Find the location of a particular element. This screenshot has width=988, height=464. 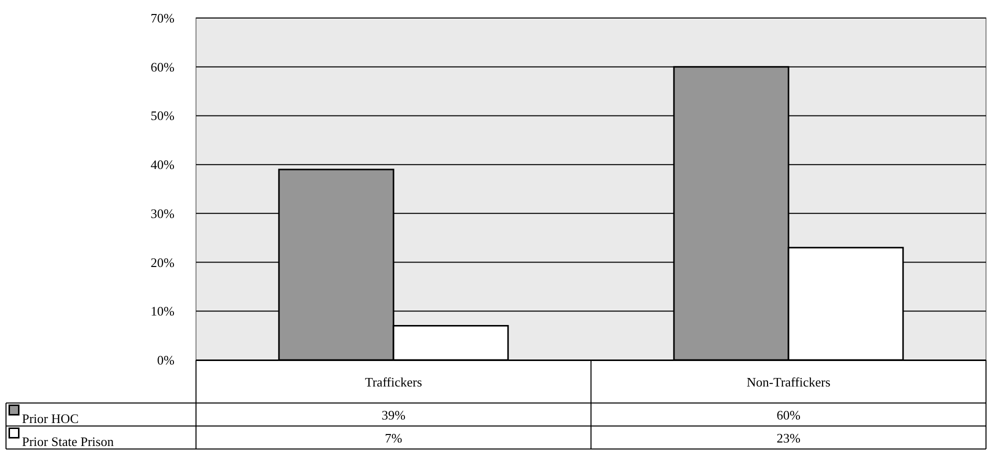

y-tick-label: 0% is located at coordinates (166, 360).